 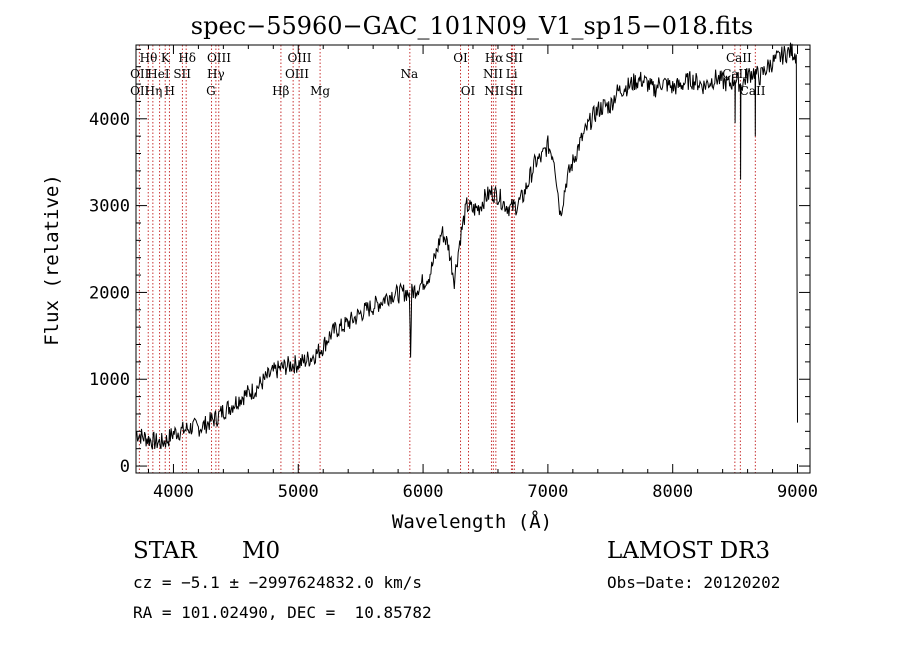 What do you see at coordinates (109, 293) in the screenshot?
I see `y-tick-label: 2000` at bounding box center [109, 293].